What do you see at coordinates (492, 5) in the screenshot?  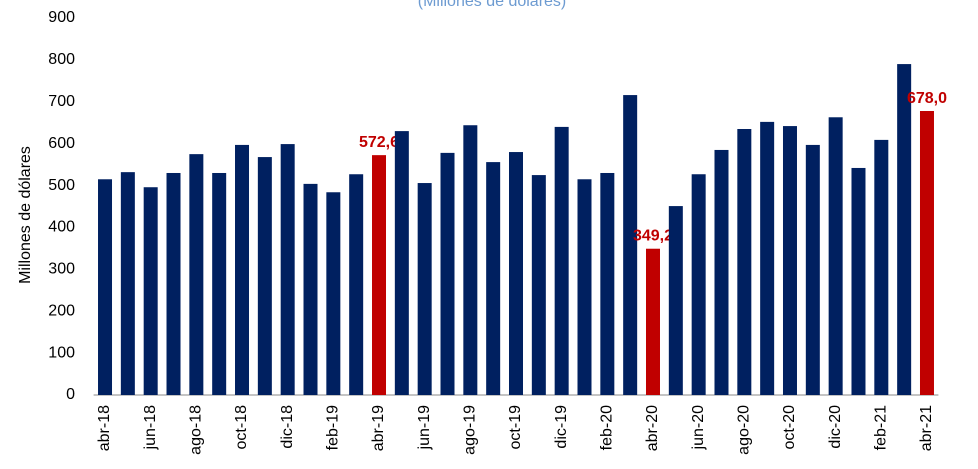 I see `chart-subtitle: (Millones de dólares)` at bounding box center [492, 5].